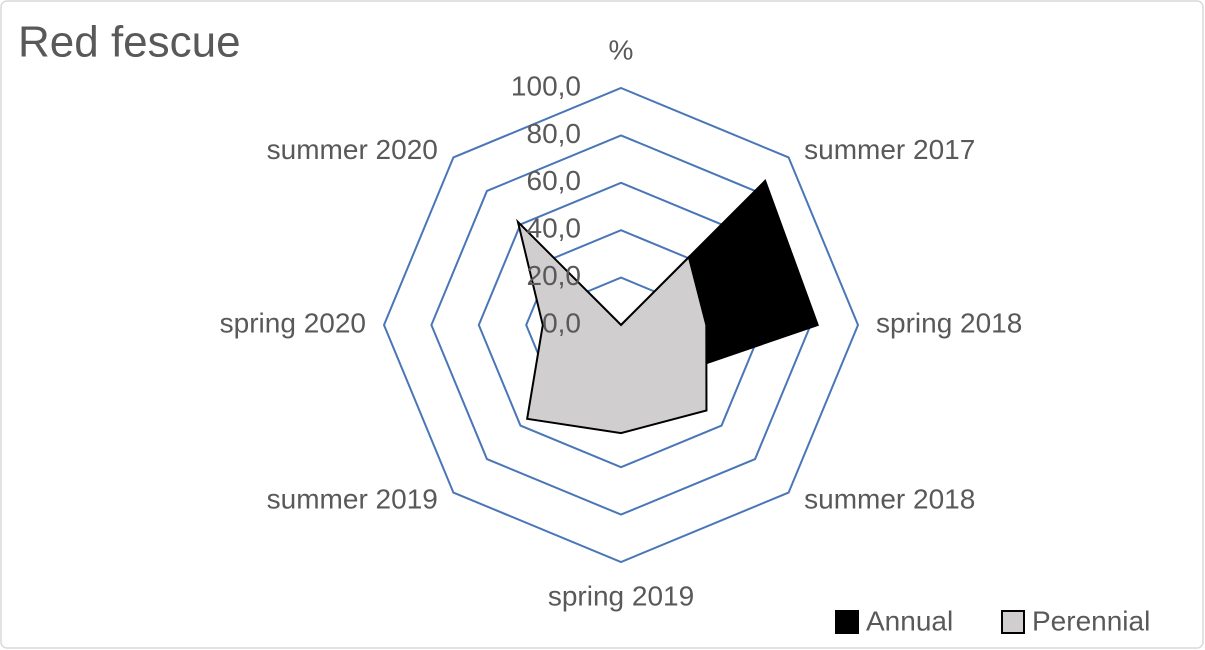 This screenshot has height=650, width=1205. What do you see at coordinates (621, 49) in the screenshot?
I see `category-label: %` at bounding box center [621, 49].